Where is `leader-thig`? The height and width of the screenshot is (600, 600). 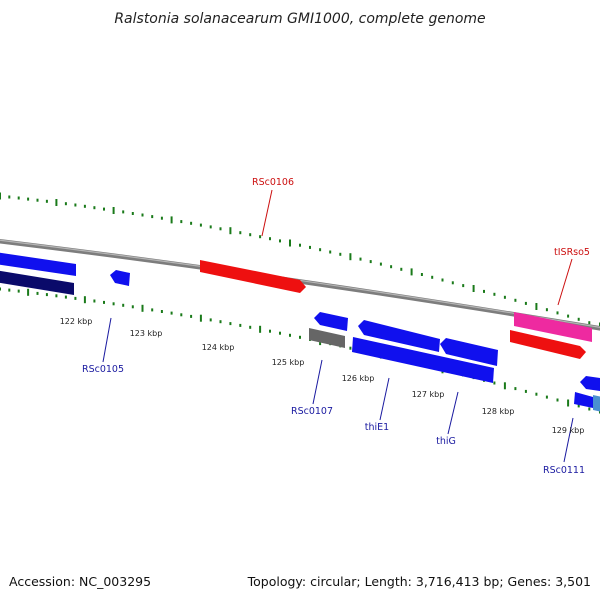
leader-thig is located at coordinates (453, 413).